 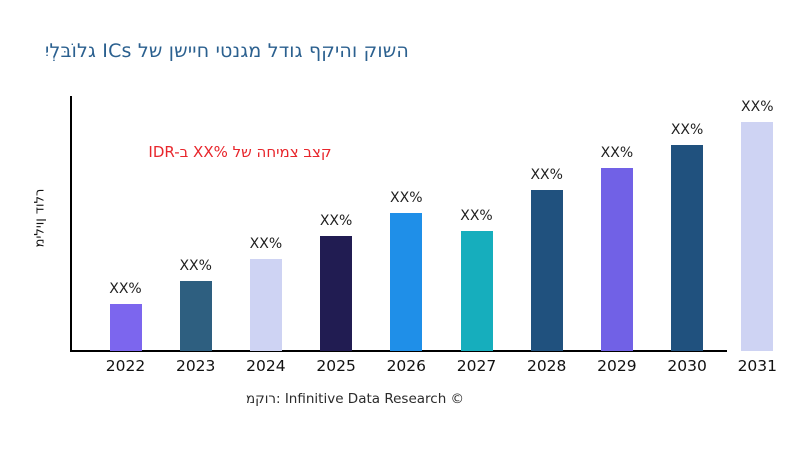 What do you see at coordinates (195, 366) in the screenshot?
I see `x-tick-label: 2023` at bounding box center [195, 366].